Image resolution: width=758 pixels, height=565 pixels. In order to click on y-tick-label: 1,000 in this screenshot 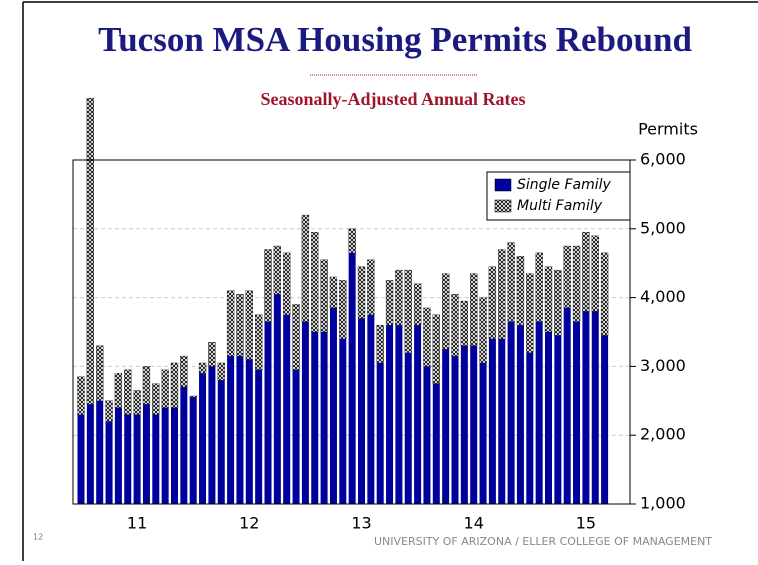, I will do `click(663, 503)`.